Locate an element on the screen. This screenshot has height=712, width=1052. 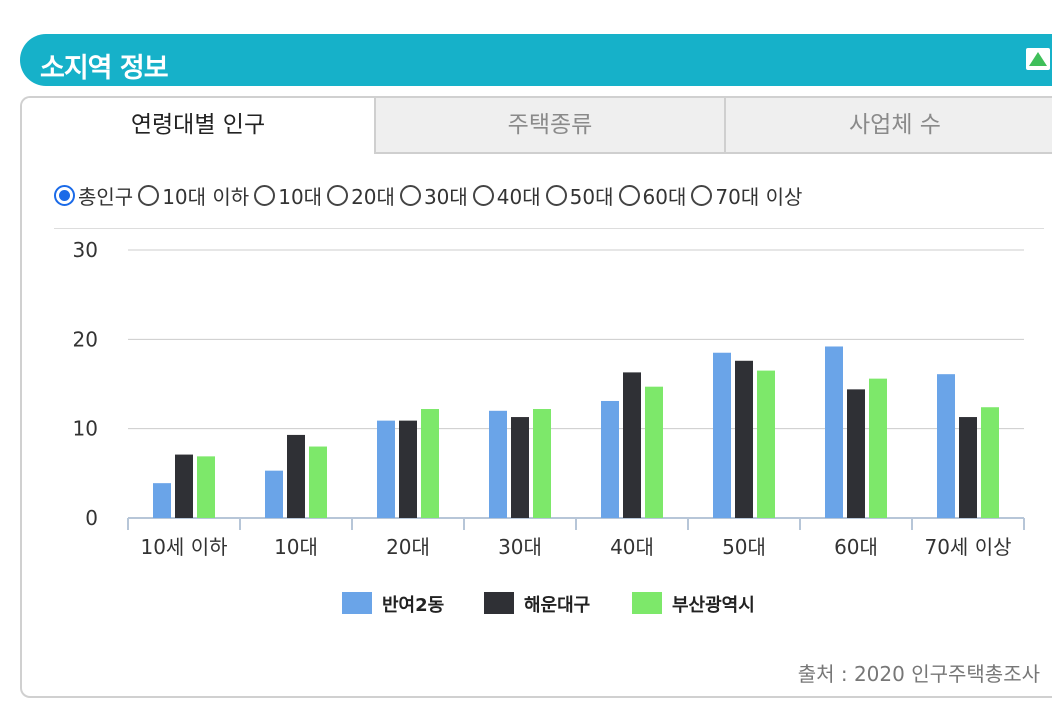
source-note: 출처 : 2020 인구주택총조사 is located at coordinates (918, 674).